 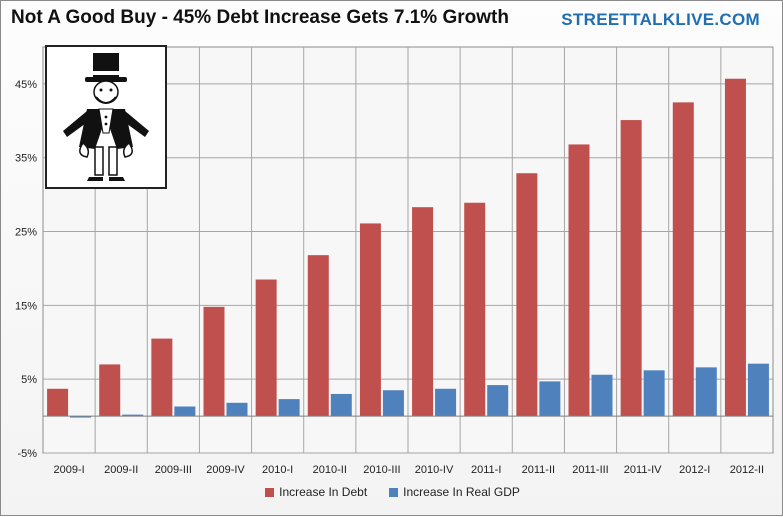 What do you see at coordinates (29, 380) in the screenshot?
I see `y-tick-label: 5%` at bounding box center [29, 380].